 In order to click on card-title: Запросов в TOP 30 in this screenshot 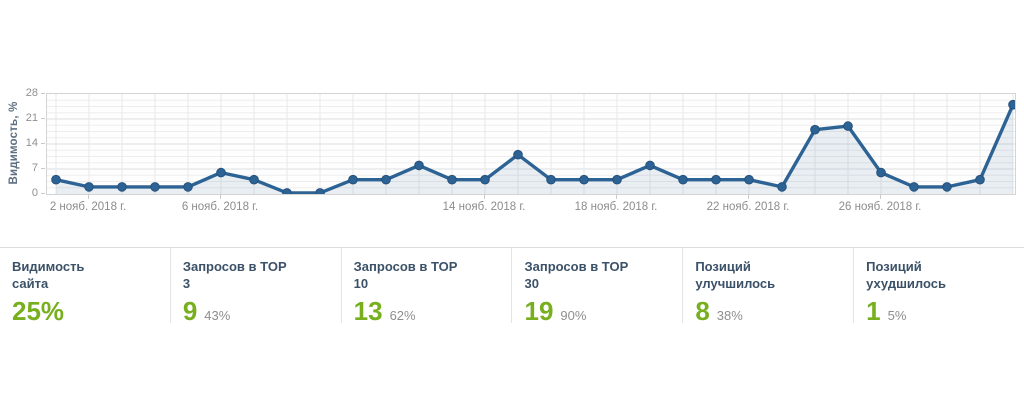, I will do `click(576, 275)`.